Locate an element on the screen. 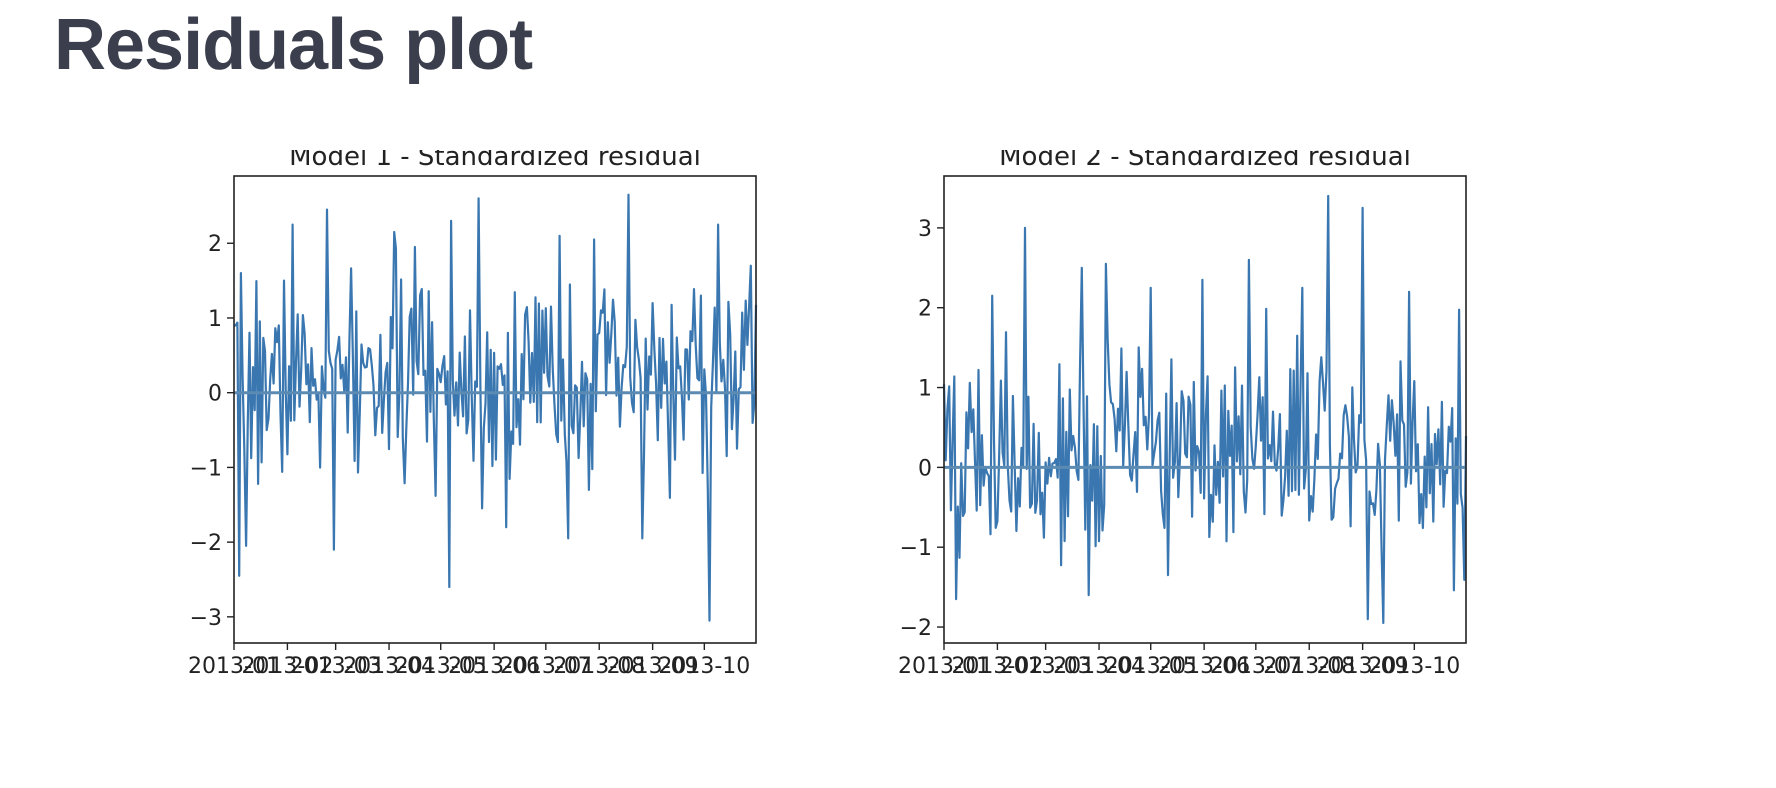  chart-title: Model 1 - Standardized residual is located at coordinates (495, 161).